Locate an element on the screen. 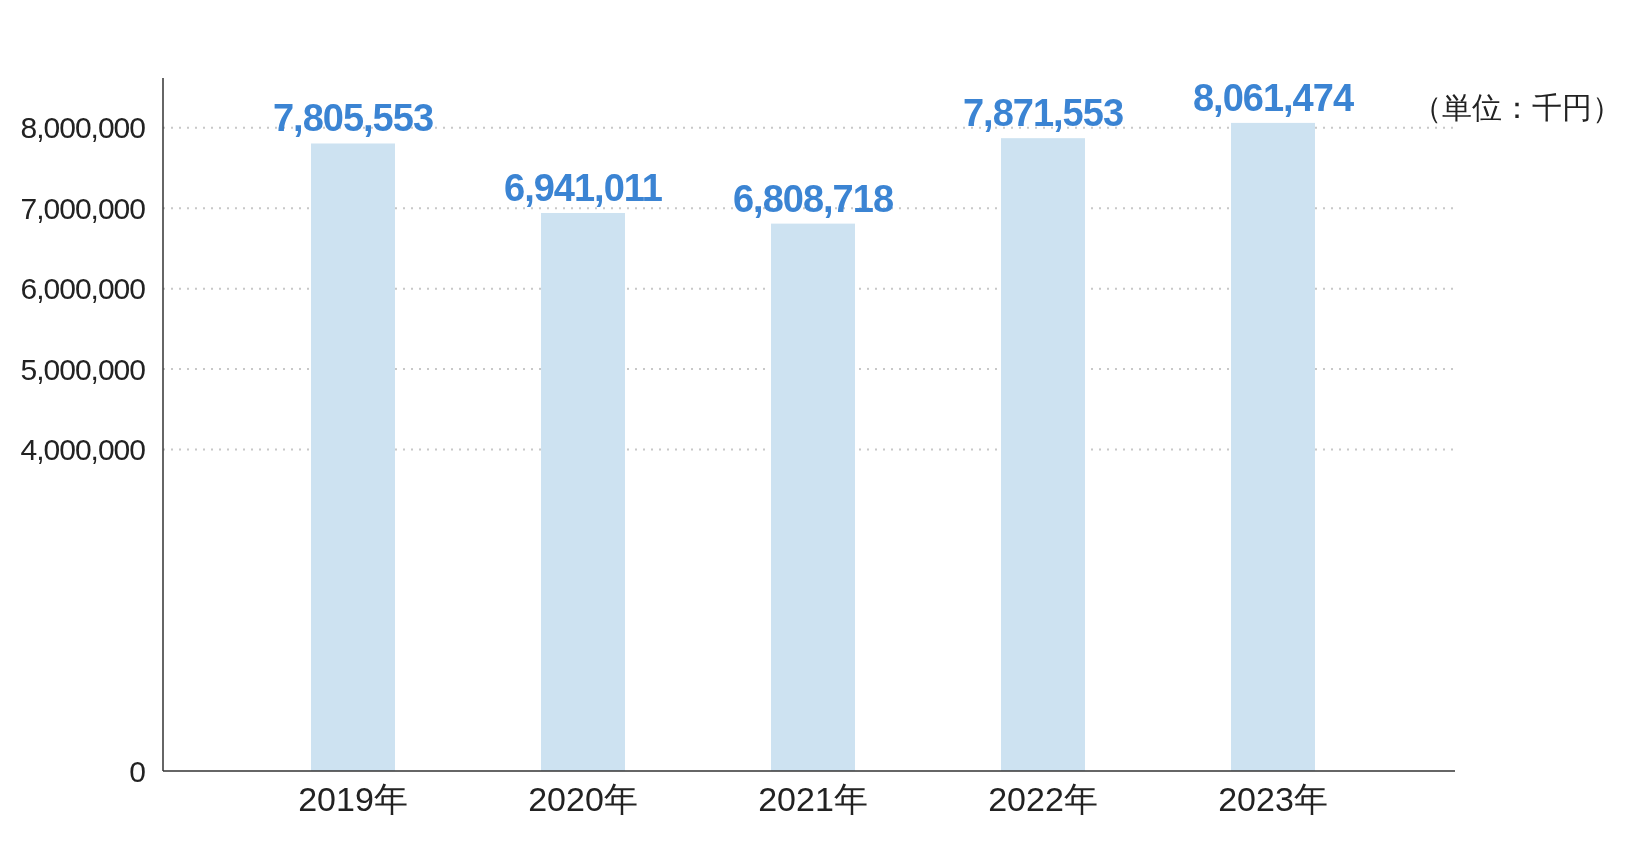 The width and height of the screenshot is (1630, 860). x-tick-label: 2020年 is located at coordinates (583, 799).